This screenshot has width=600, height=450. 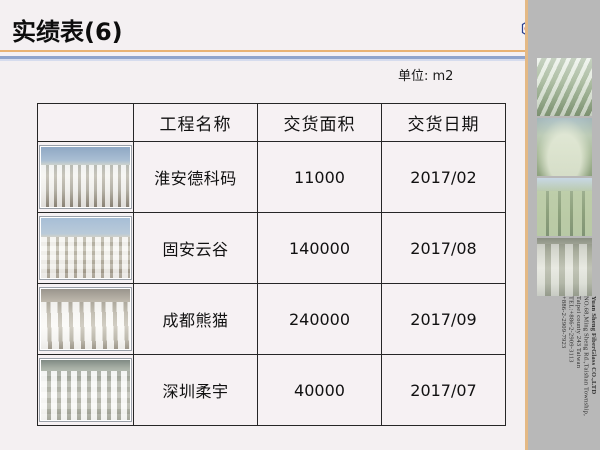 I want to click on project-photo-shenzhen, so click(x=85, y=390).